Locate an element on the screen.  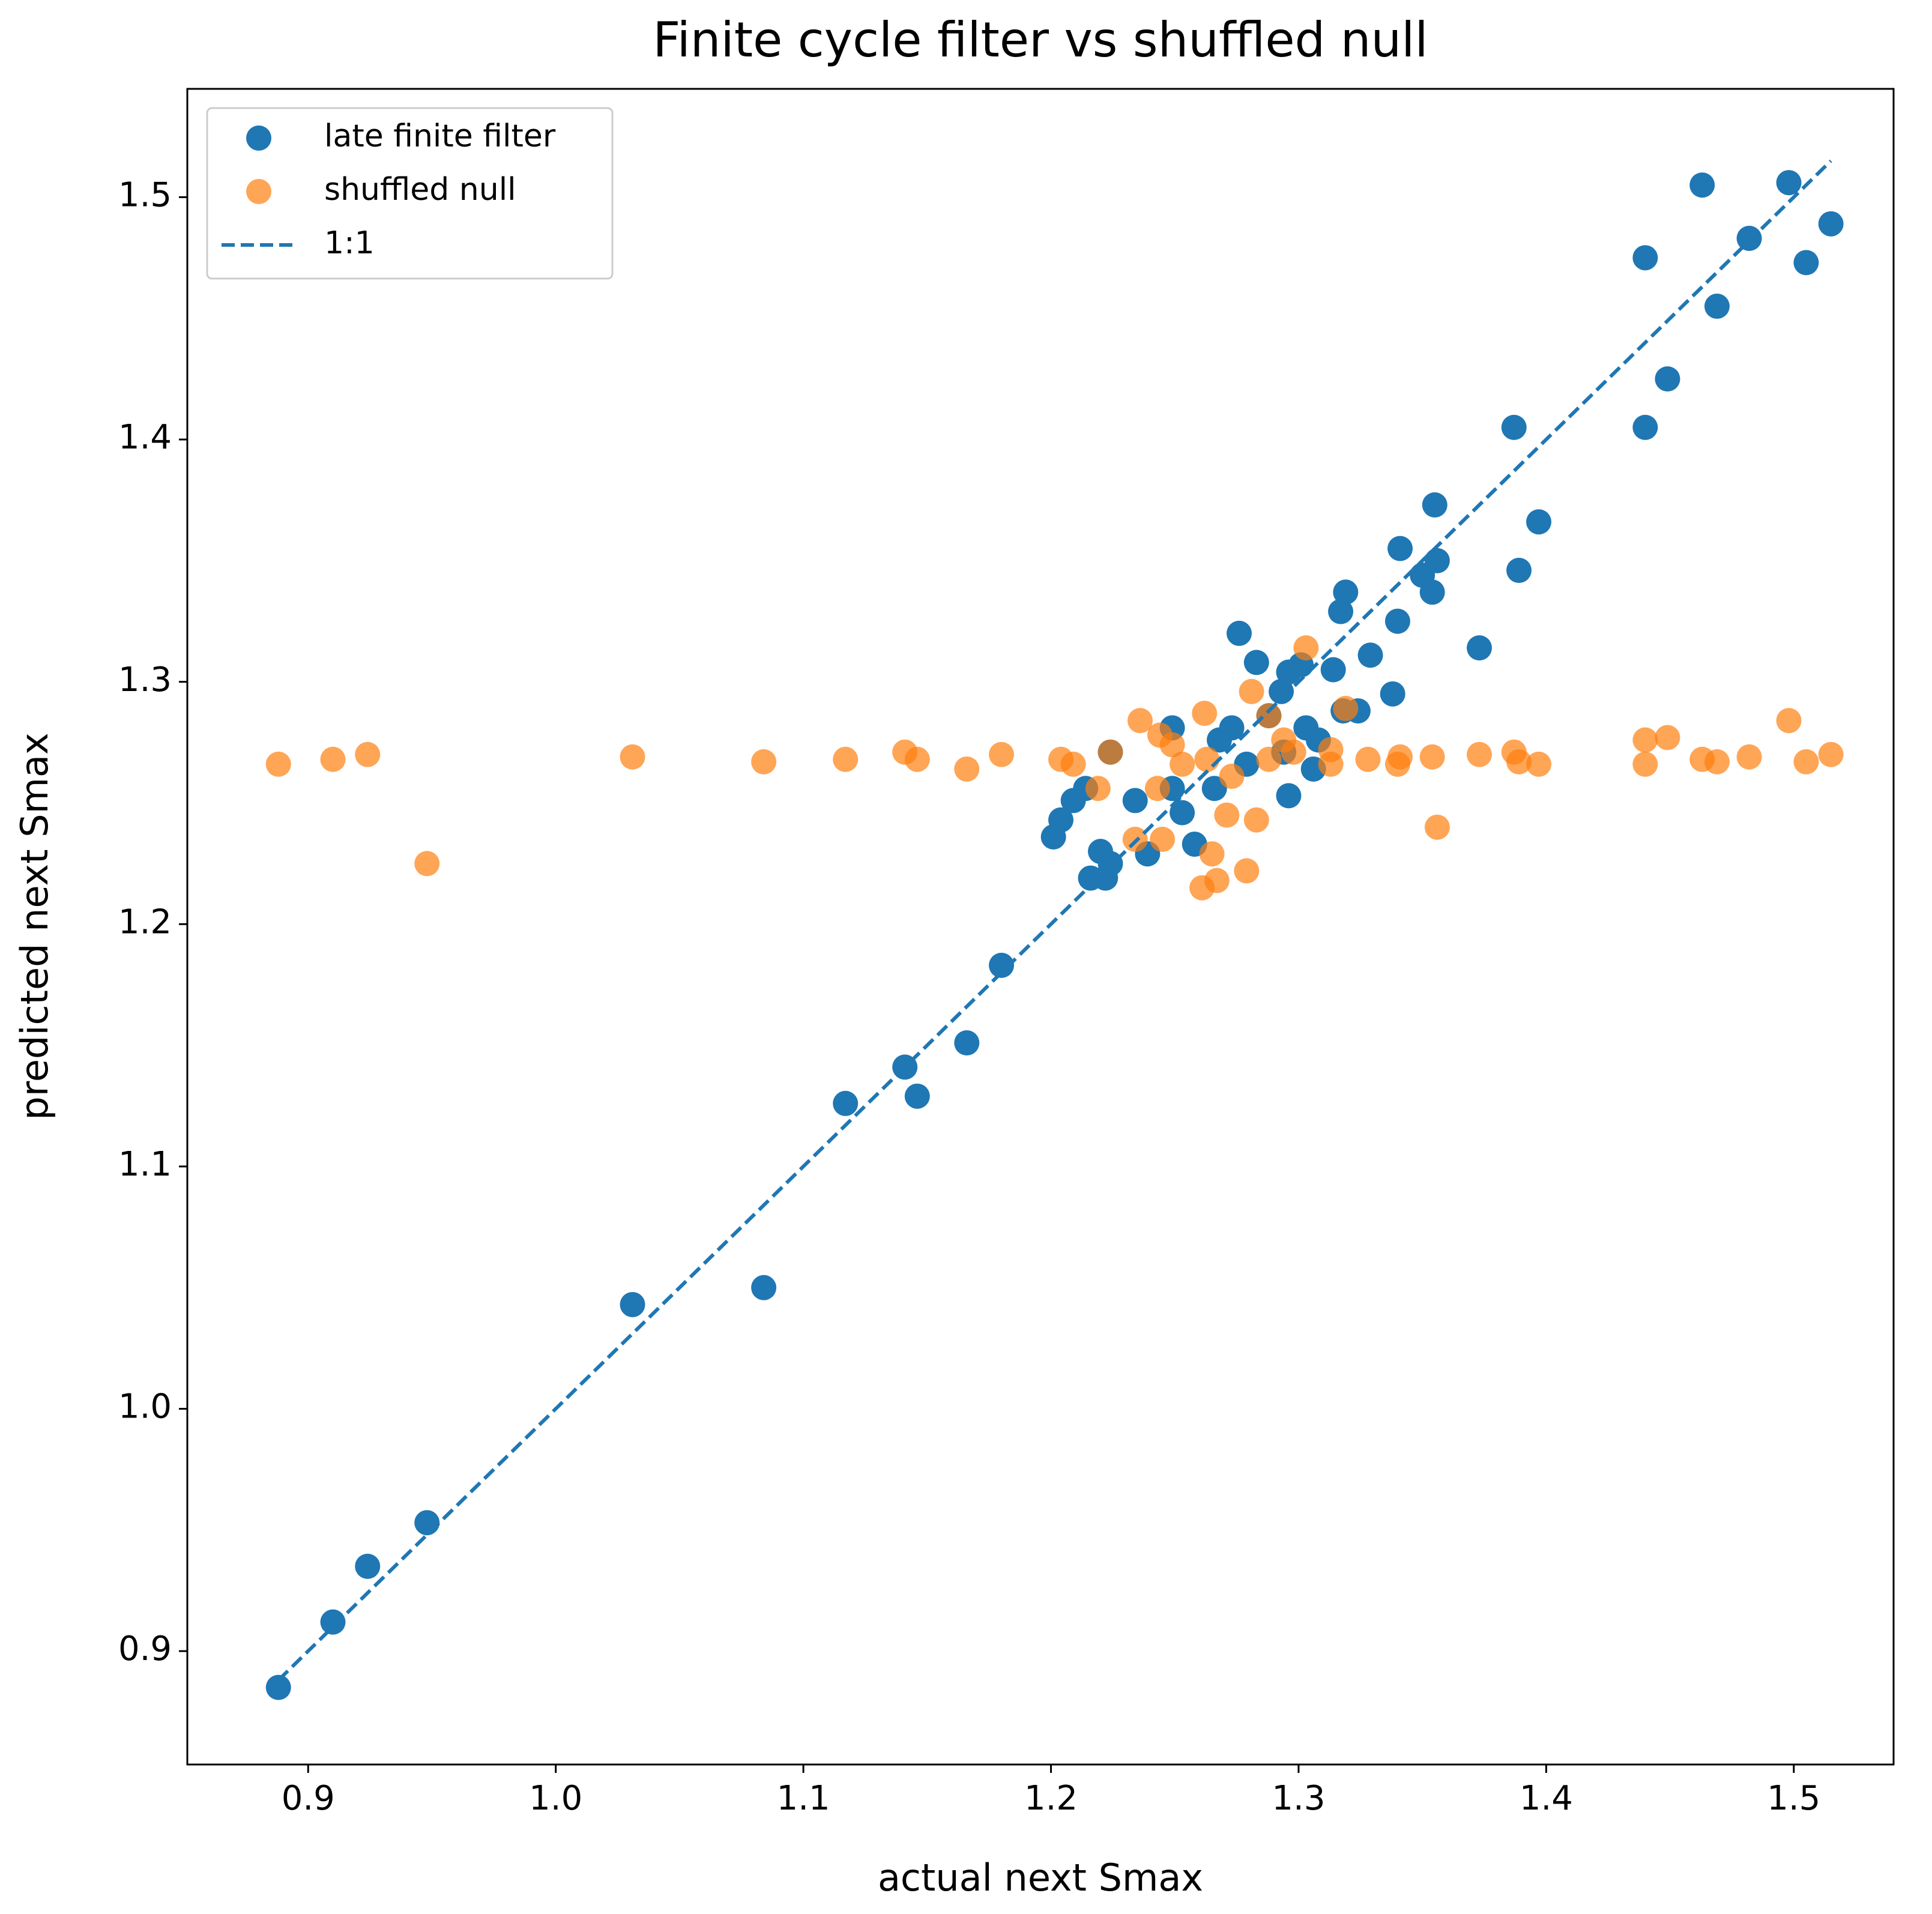
legend-label: 1:1 is located at coordinates (349, 243).